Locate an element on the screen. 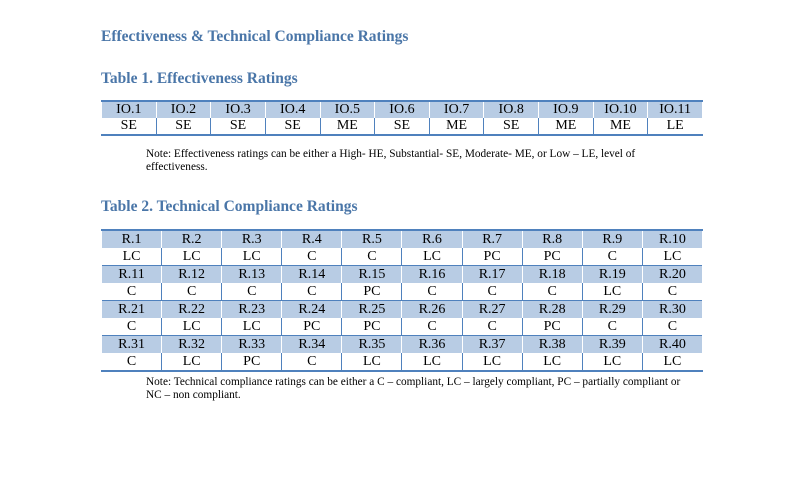 Image resolution: width=800 pixels, height=479 pixels. recommendation-header-cell: R.15 is located at coordinates (372, 274).